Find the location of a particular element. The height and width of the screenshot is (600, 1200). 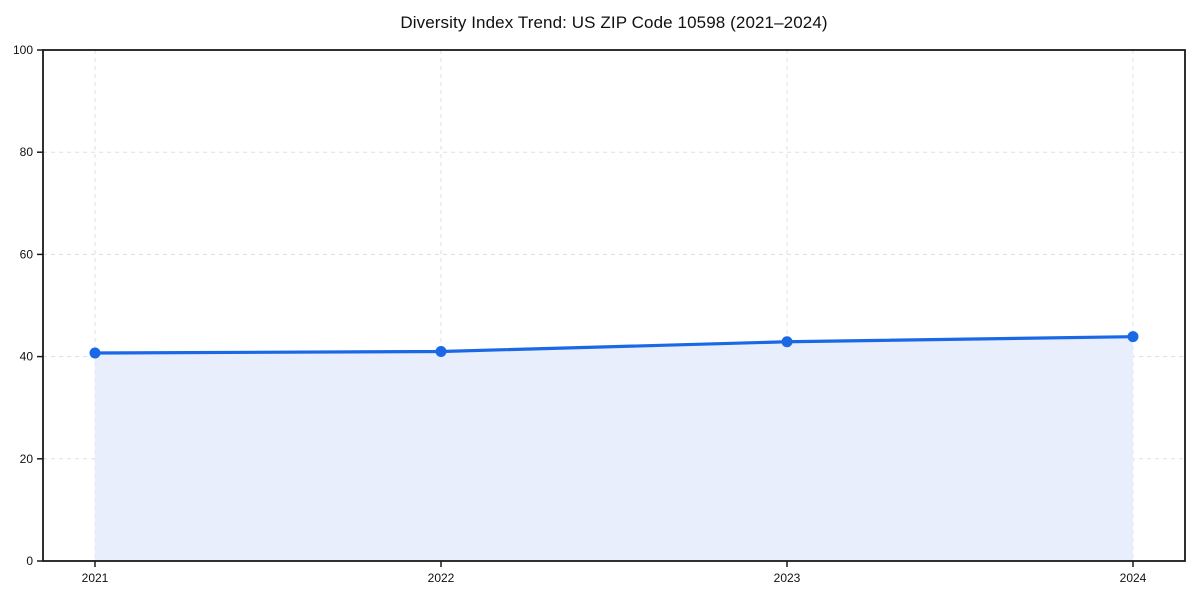

y-tick-label: 60 is located at coordinates (27, 254).